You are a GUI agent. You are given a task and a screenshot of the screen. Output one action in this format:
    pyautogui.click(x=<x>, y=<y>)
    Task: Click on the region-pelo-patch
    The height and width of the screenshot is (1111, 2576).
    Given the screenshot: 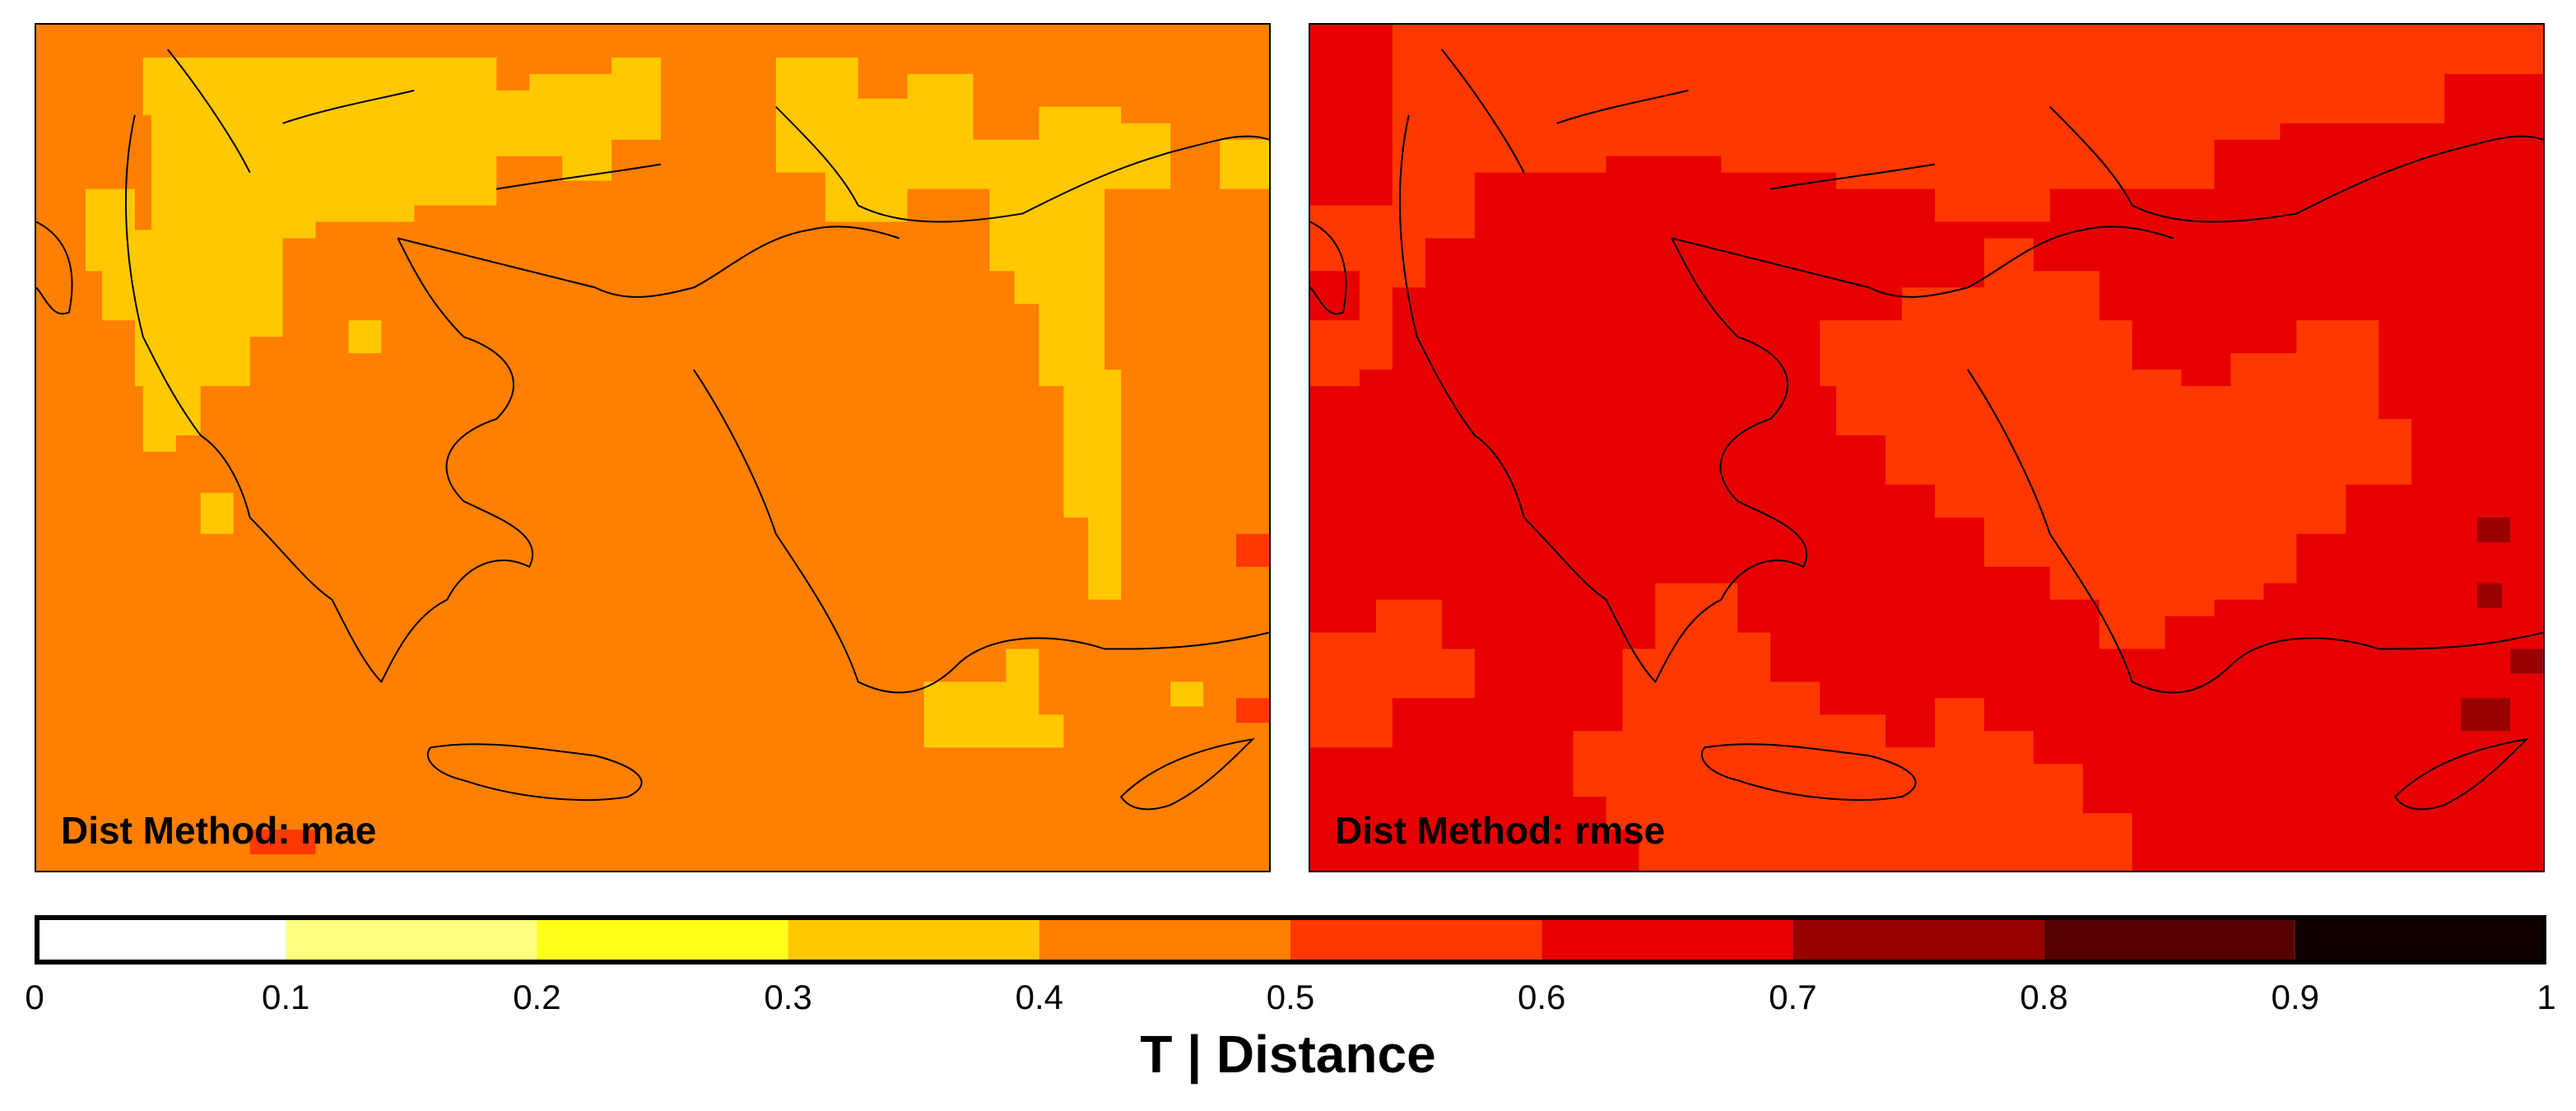 What is the action you would take?
    pyautogui.click(x=217, y=513)
    